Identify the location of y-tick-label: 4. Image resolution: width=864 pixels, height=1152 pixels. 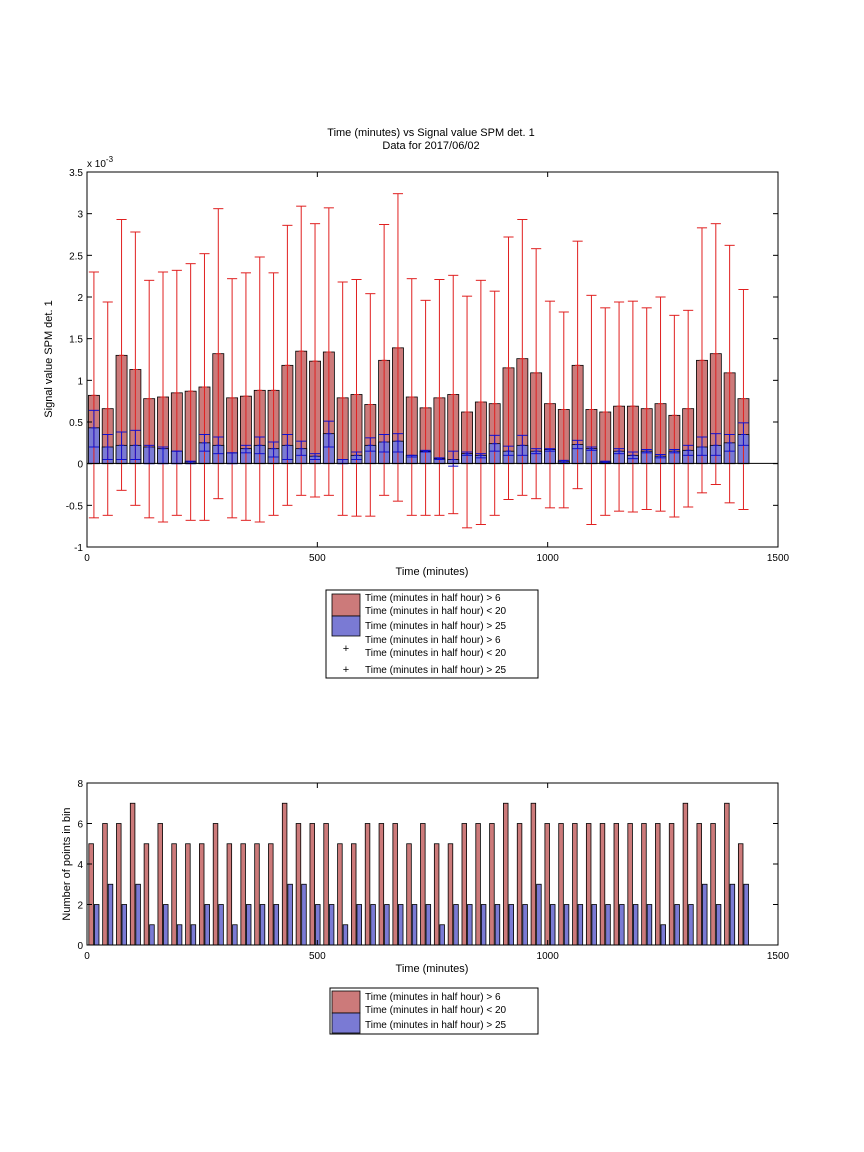
(80, 865).